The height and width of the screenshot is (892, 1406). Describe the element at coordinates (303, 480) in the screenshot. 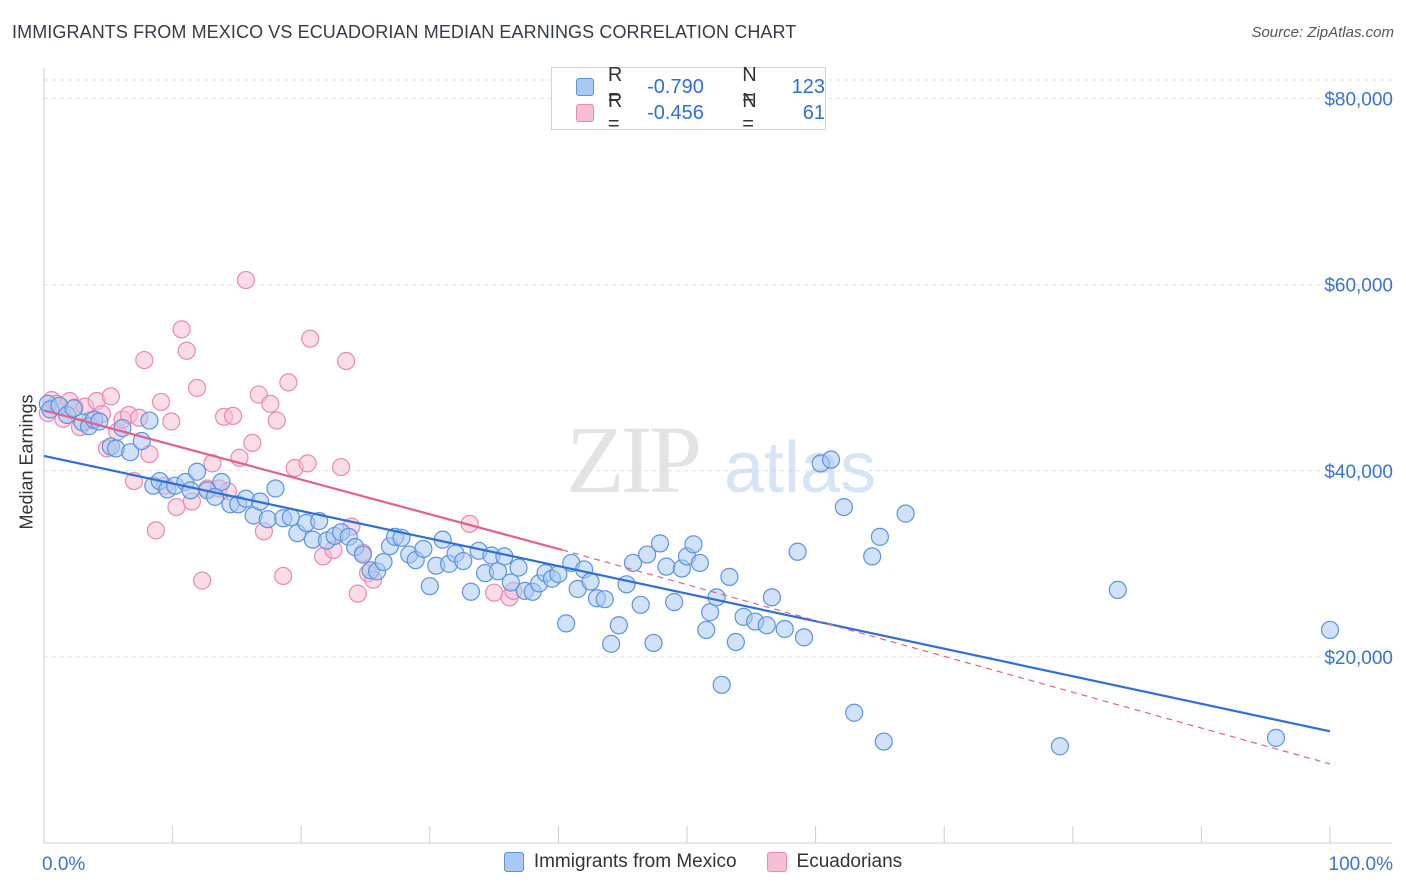

I see `ecuadorians-trend-line` at that location.